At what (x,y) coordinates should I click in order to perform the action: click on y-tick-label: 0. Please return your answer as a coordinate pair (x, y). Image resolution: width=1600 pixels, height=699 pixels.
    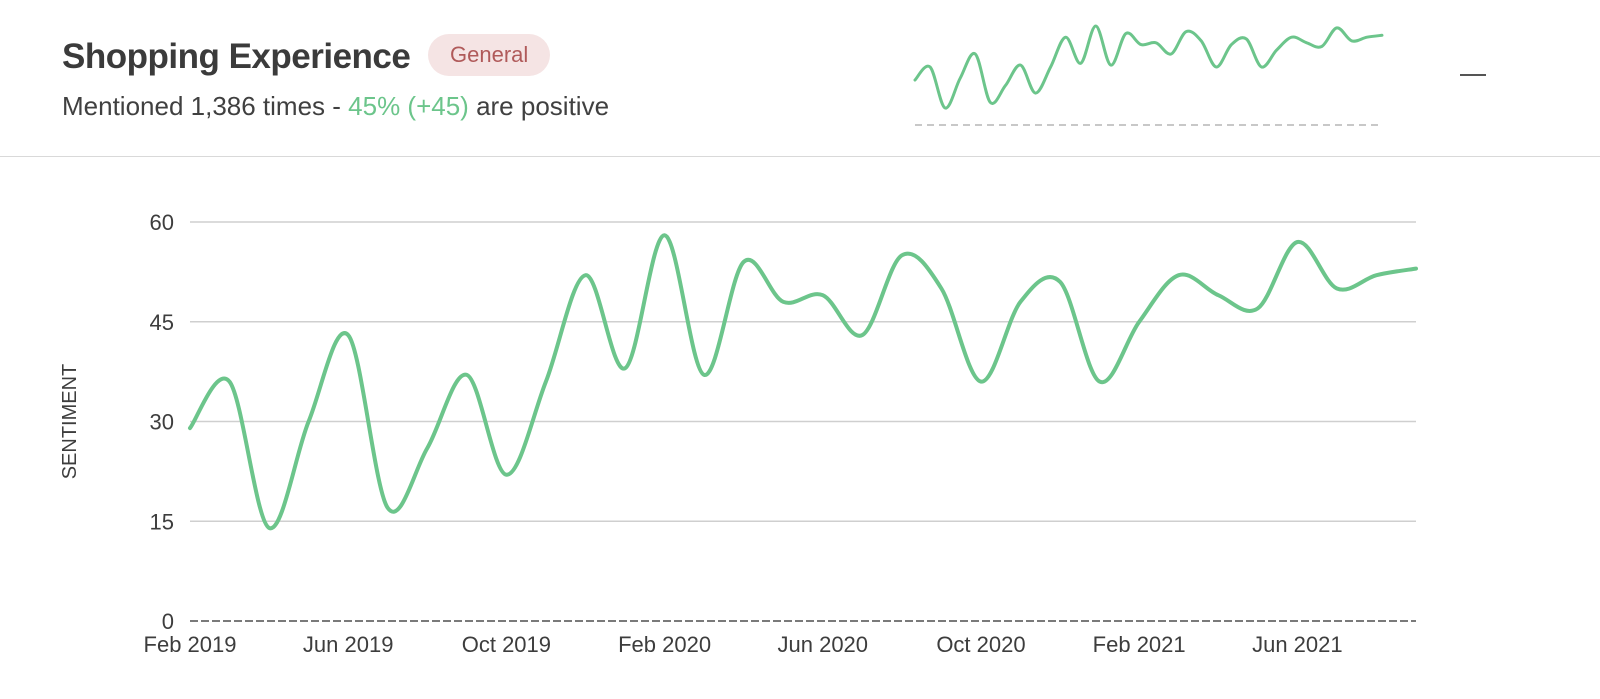
    Looking at the image, I should click on (168, 621).